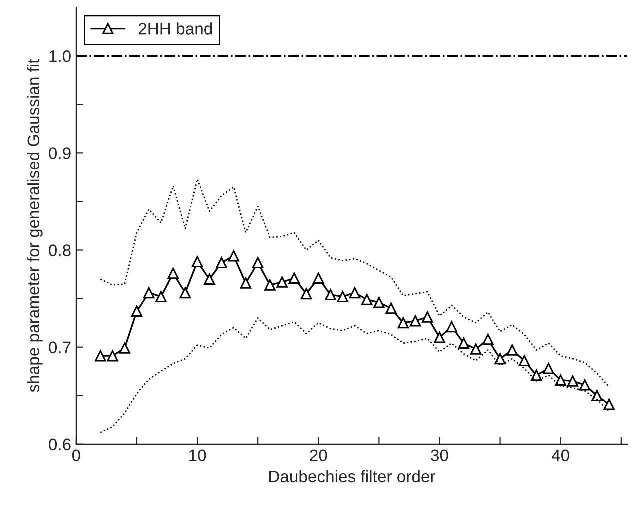  Describe the element at coordinates (319, 456) in the screenshot. I see `x-tick-label: 20` at that location.